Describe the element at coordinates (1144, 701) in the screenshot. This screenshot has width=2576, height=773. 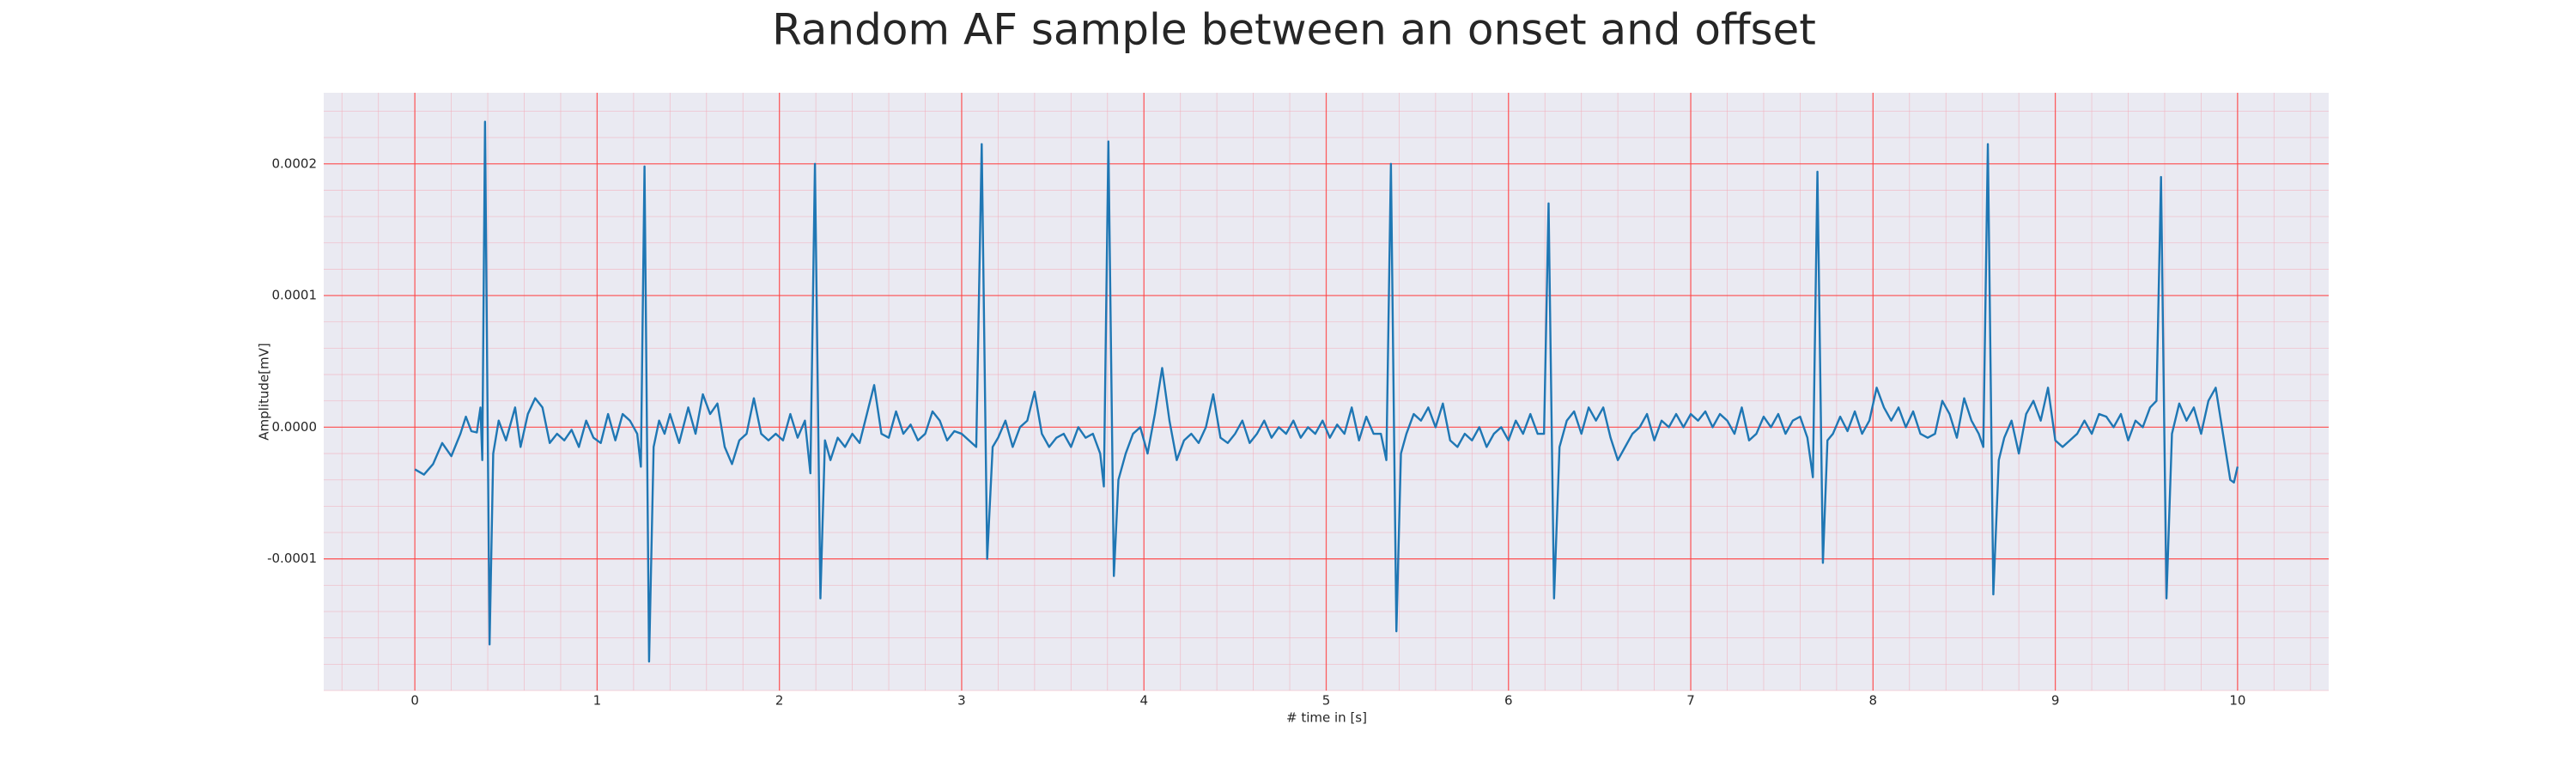
I see `x-tick-label: 4` at that location.